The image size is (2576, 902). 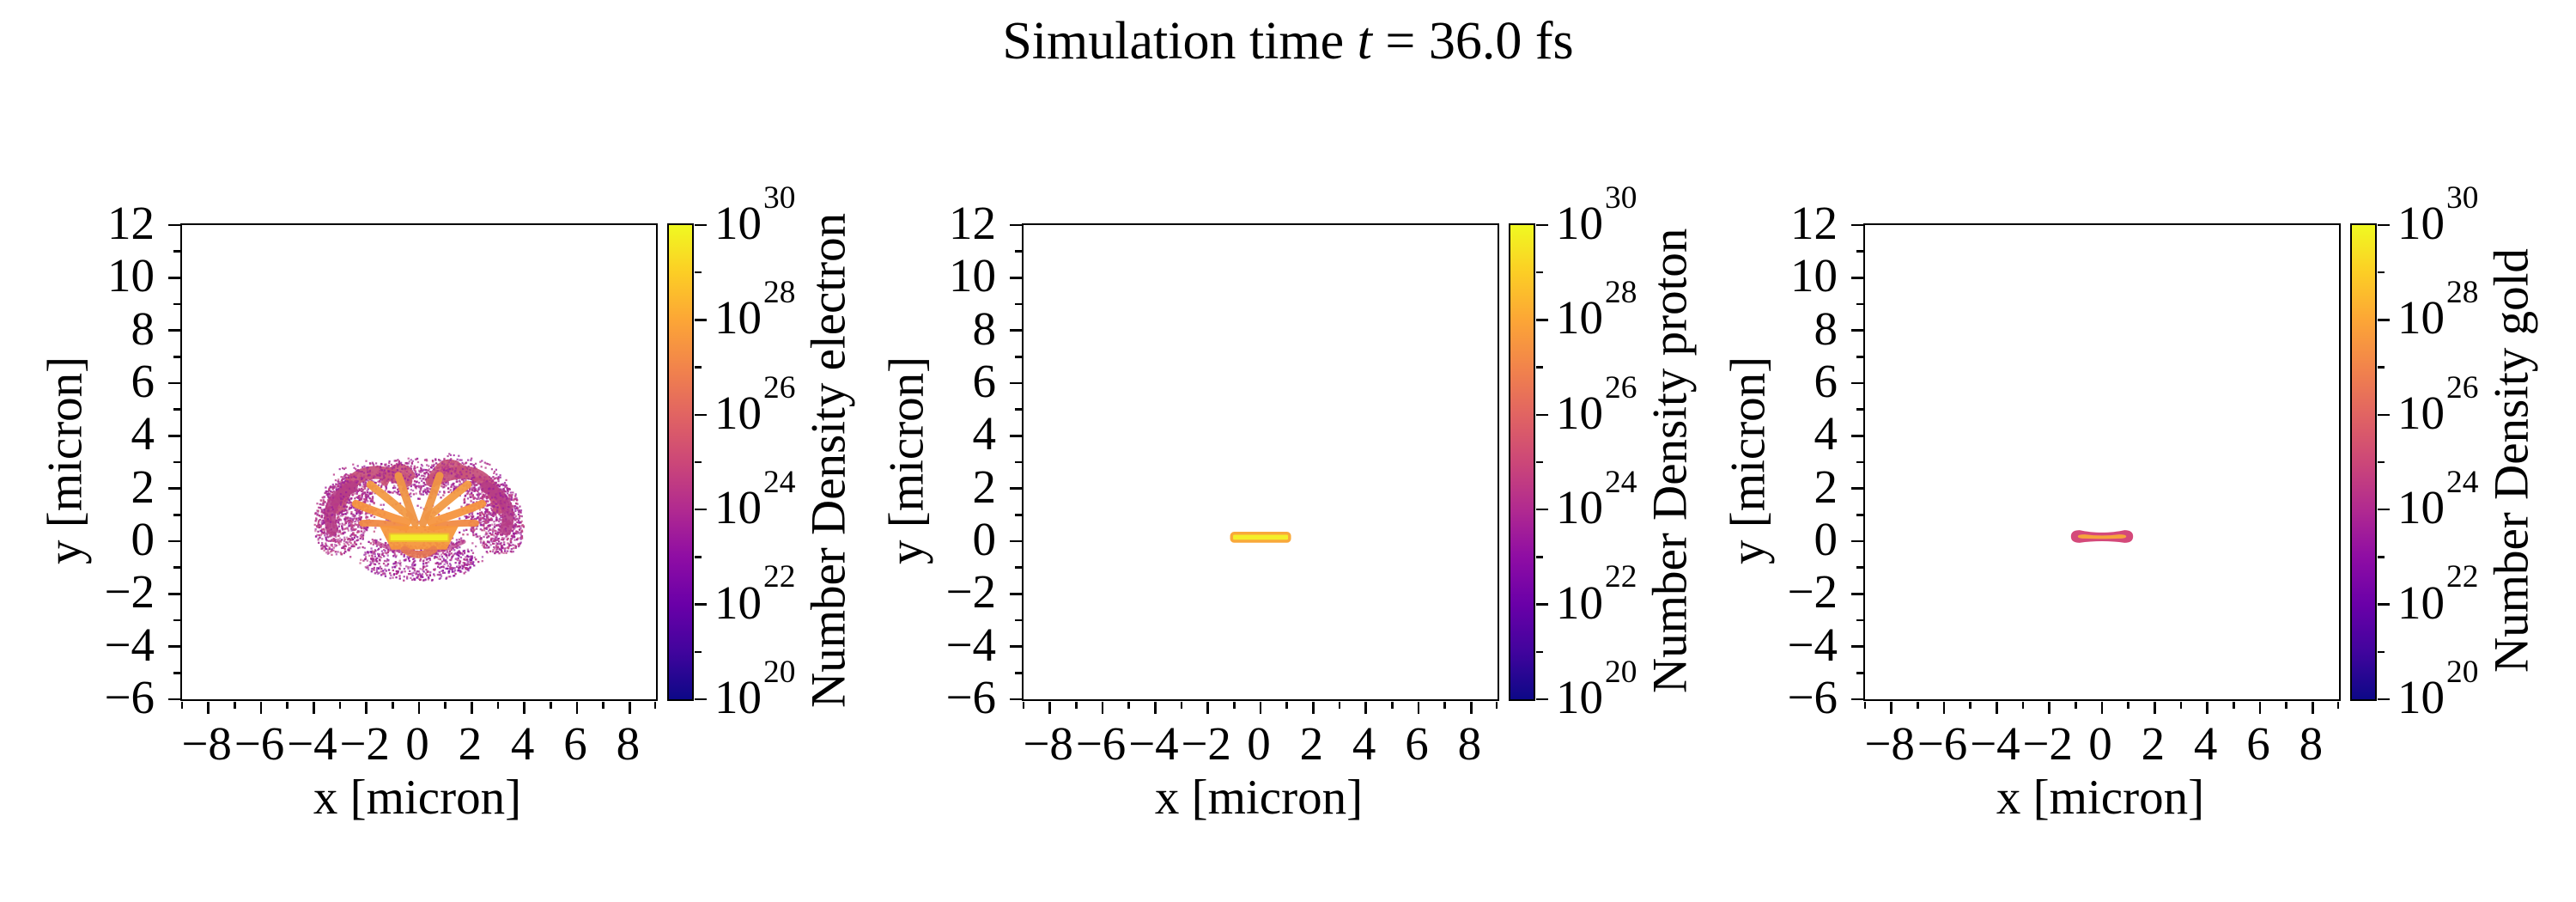 I want to click on proton-density-plot, so click(x=1261, y=537).